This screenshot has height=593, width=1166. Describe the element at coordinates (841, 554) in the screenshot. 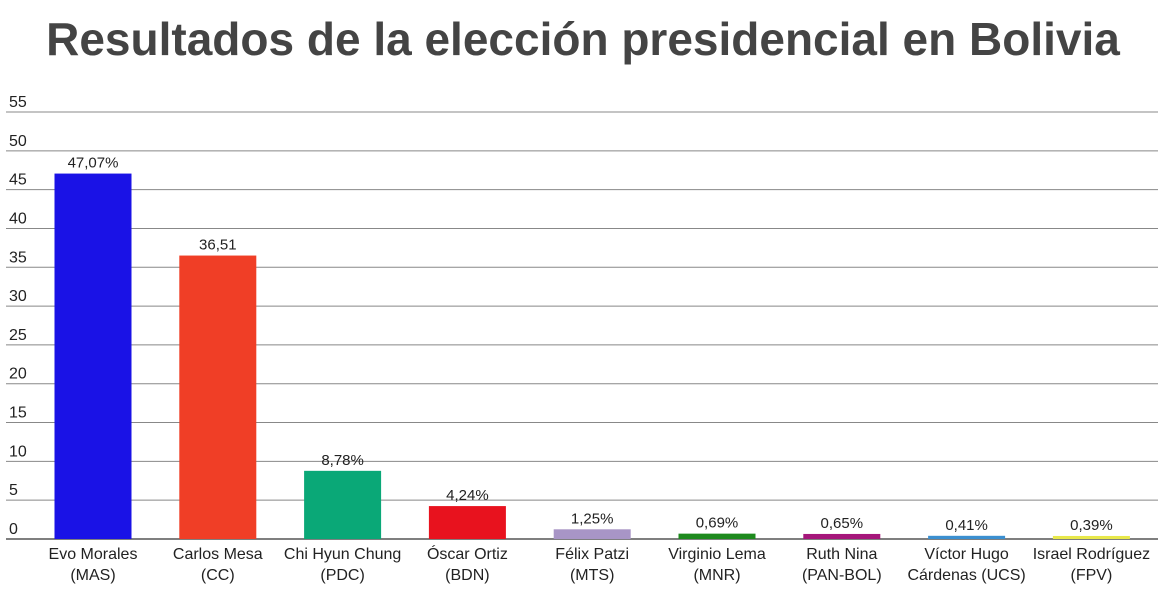

I see `category-label: Ruth Nina` at that location.